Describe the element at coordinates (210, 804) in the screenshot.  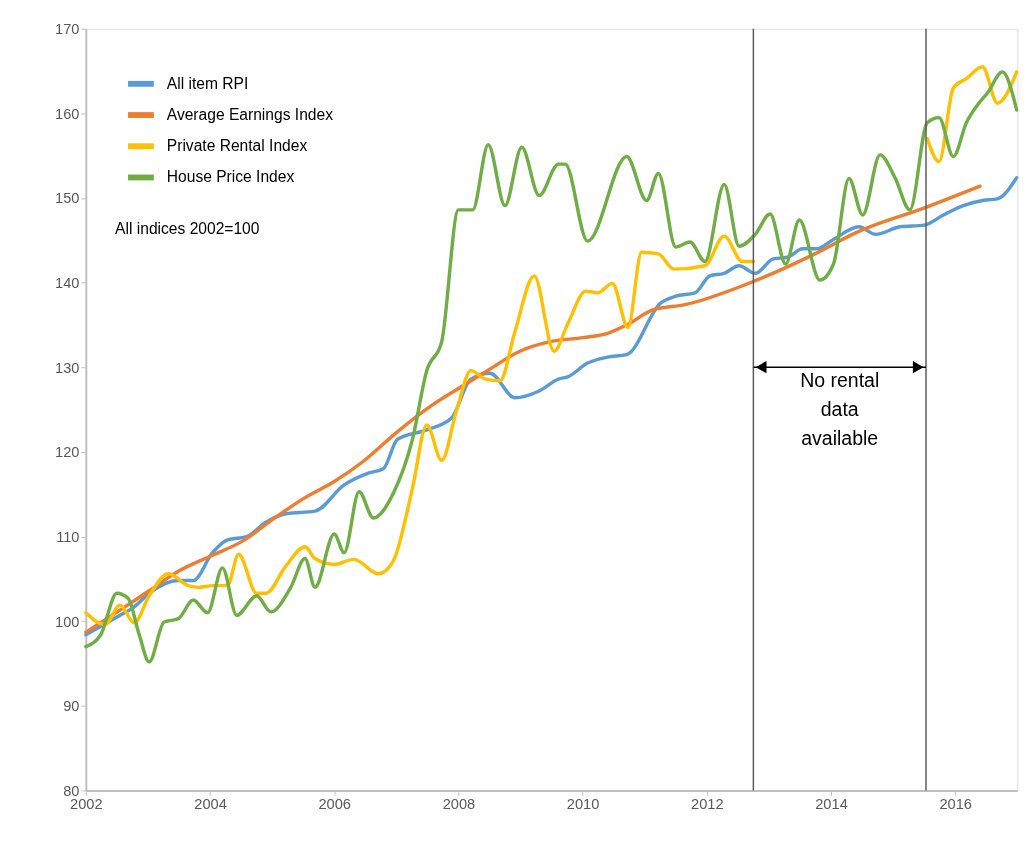
I see `x-tick-label: 2004` at that location.